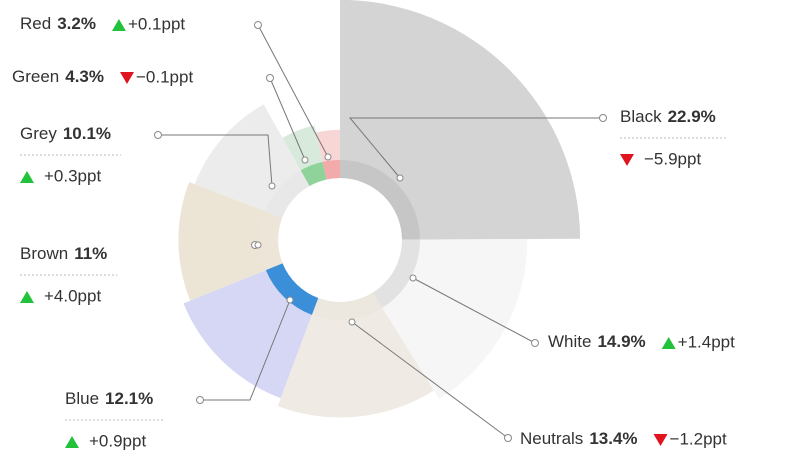  Describe the element at coordinates (160, 115) in the screenshot. I see `segment-label: Green 4.3% −0.1ppt` at that location.